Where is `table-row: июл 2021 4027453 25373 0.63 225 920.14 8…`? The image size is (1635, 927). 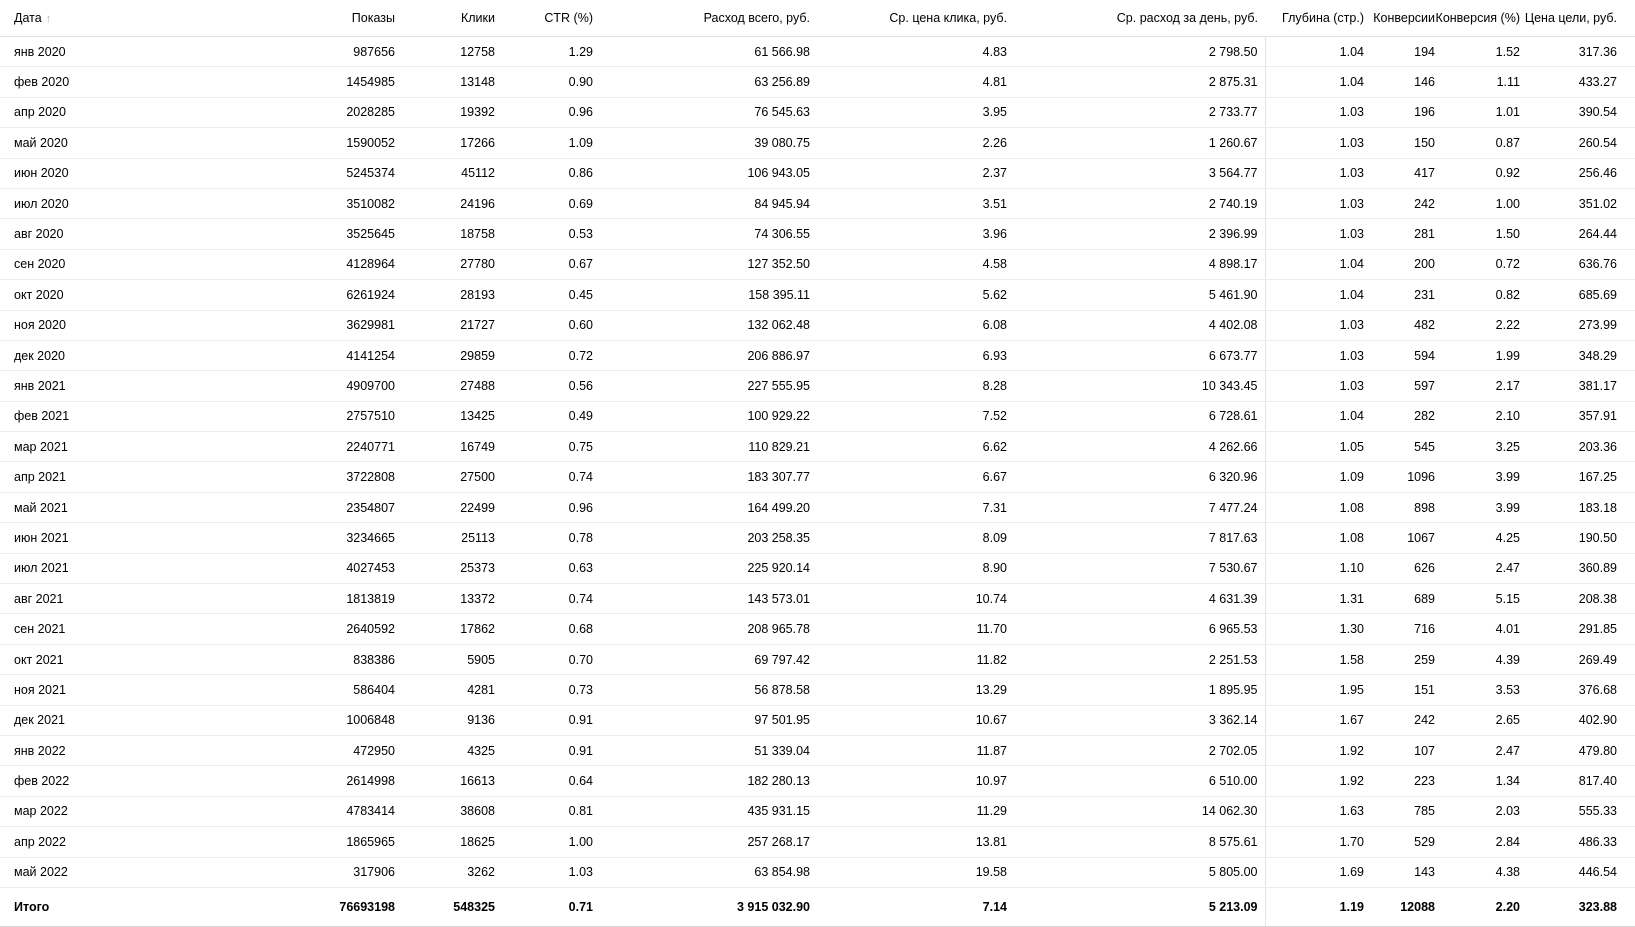
table-row: июл 2021 4027453 25373 0.63 225 920.14 8… is located at coordinates (817, 569).